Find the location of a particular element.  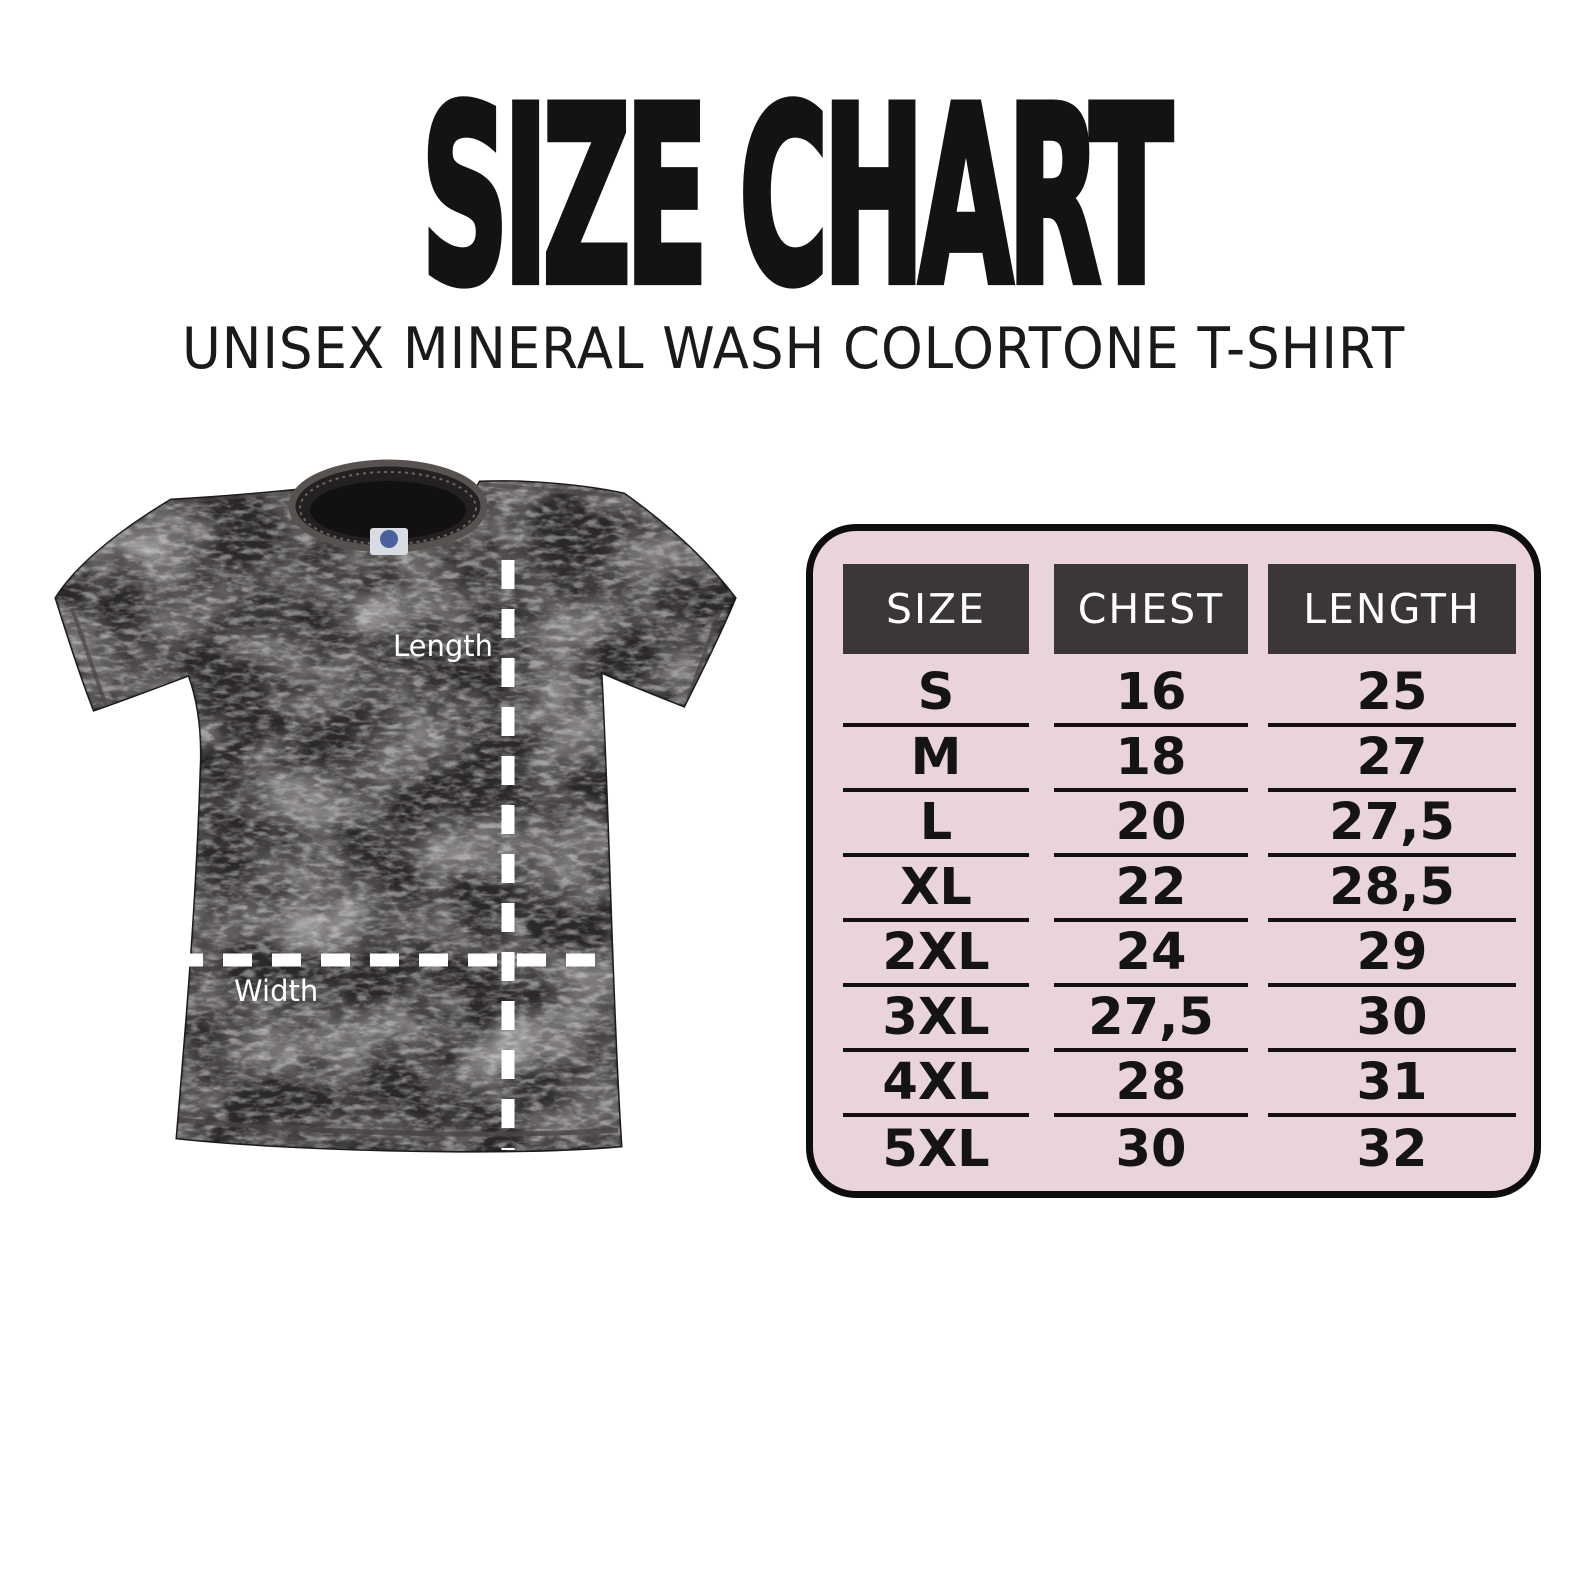

table-cell: 31 is located at coordinates (1392, 1084).